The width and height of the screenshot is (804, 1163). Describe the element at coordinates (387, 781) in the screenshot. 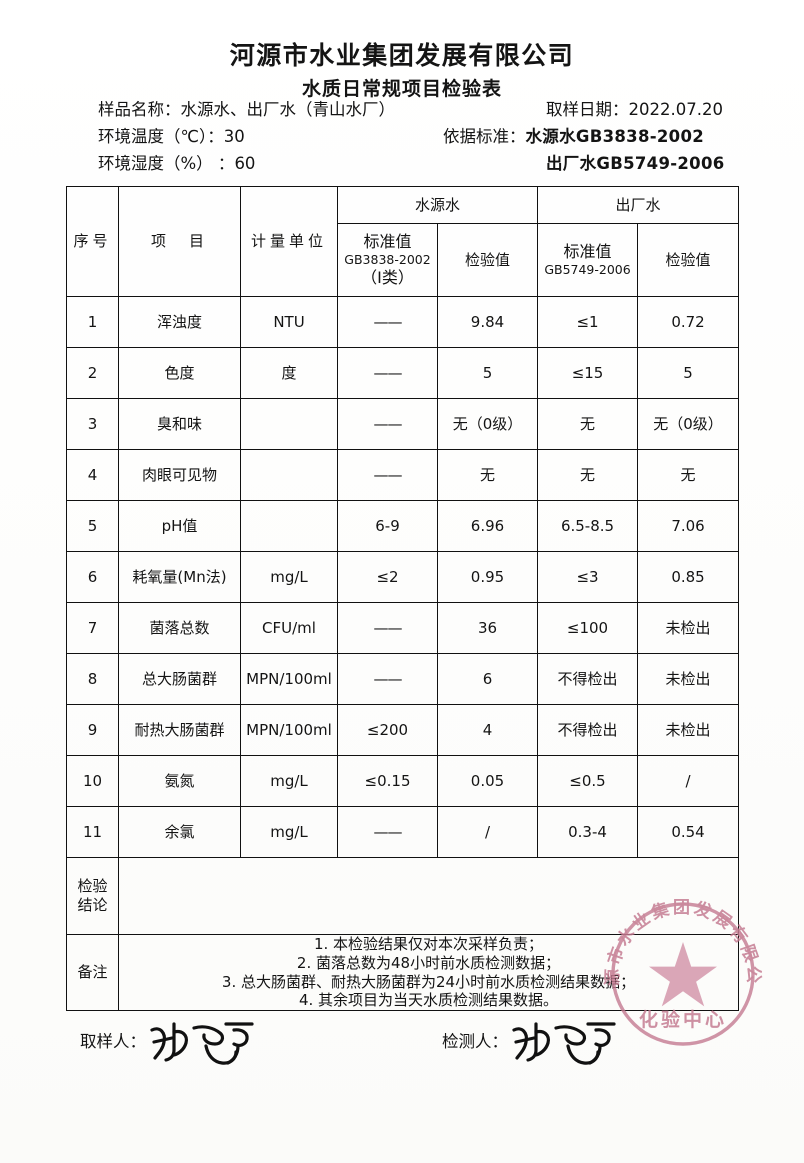

I see `cell-source-standard: ≤0.15` at that location.